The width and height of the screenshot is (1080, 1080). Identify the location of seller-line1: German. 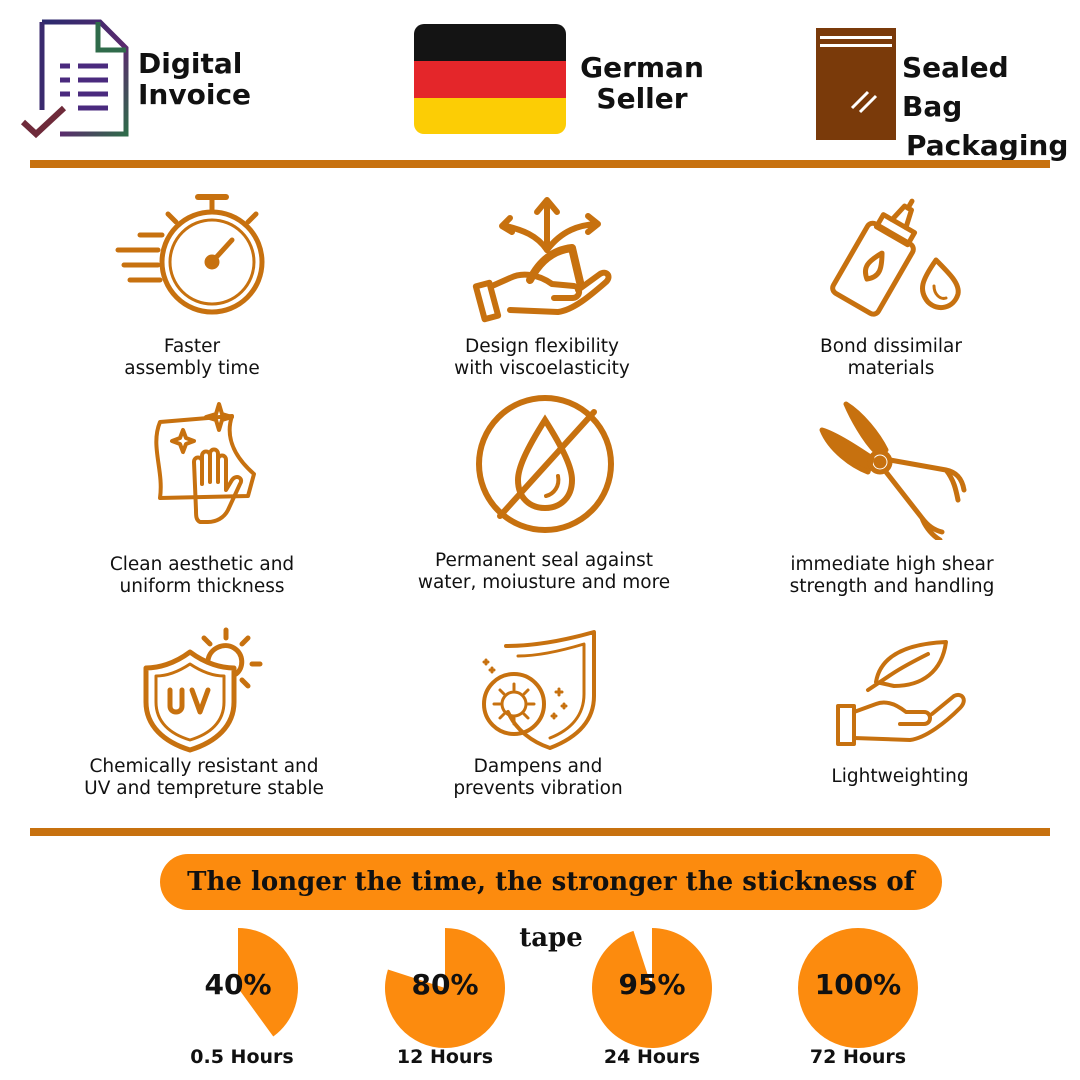
(642, 67).